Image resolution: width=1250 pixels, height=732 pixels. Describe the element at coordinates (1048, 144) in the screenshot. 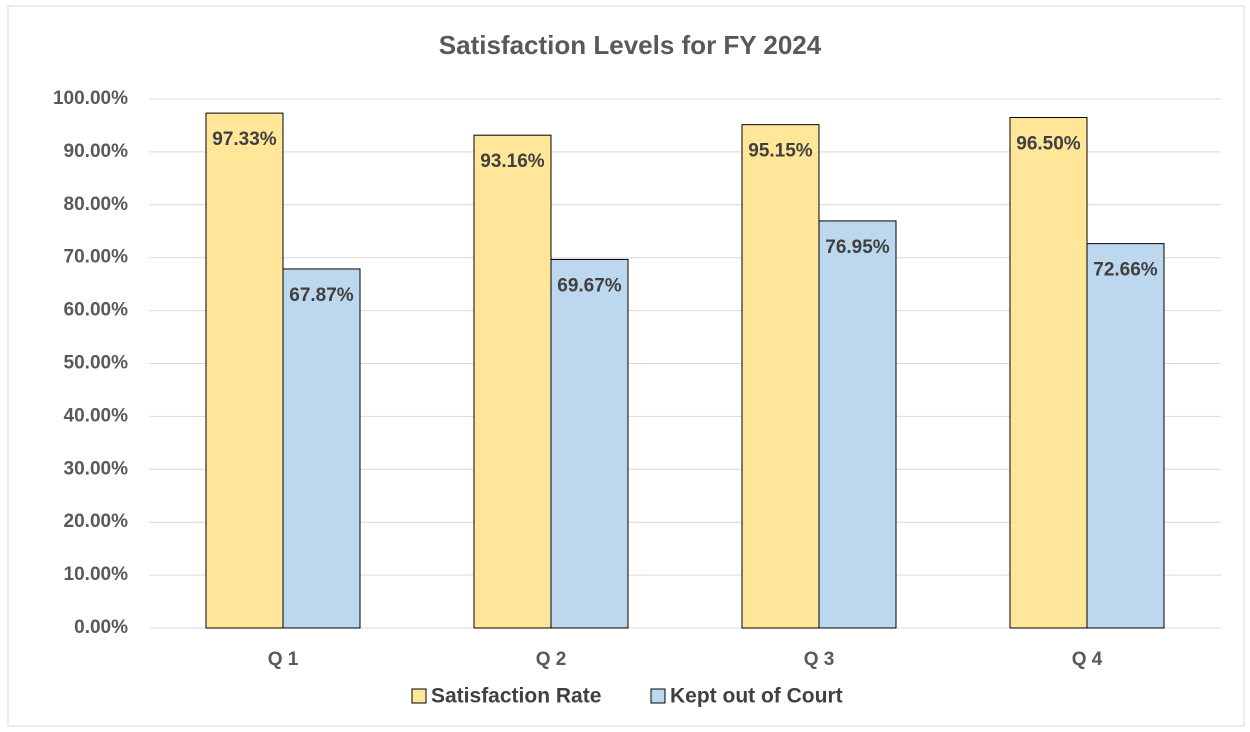

I see `data-label: 96.50%` at that location.